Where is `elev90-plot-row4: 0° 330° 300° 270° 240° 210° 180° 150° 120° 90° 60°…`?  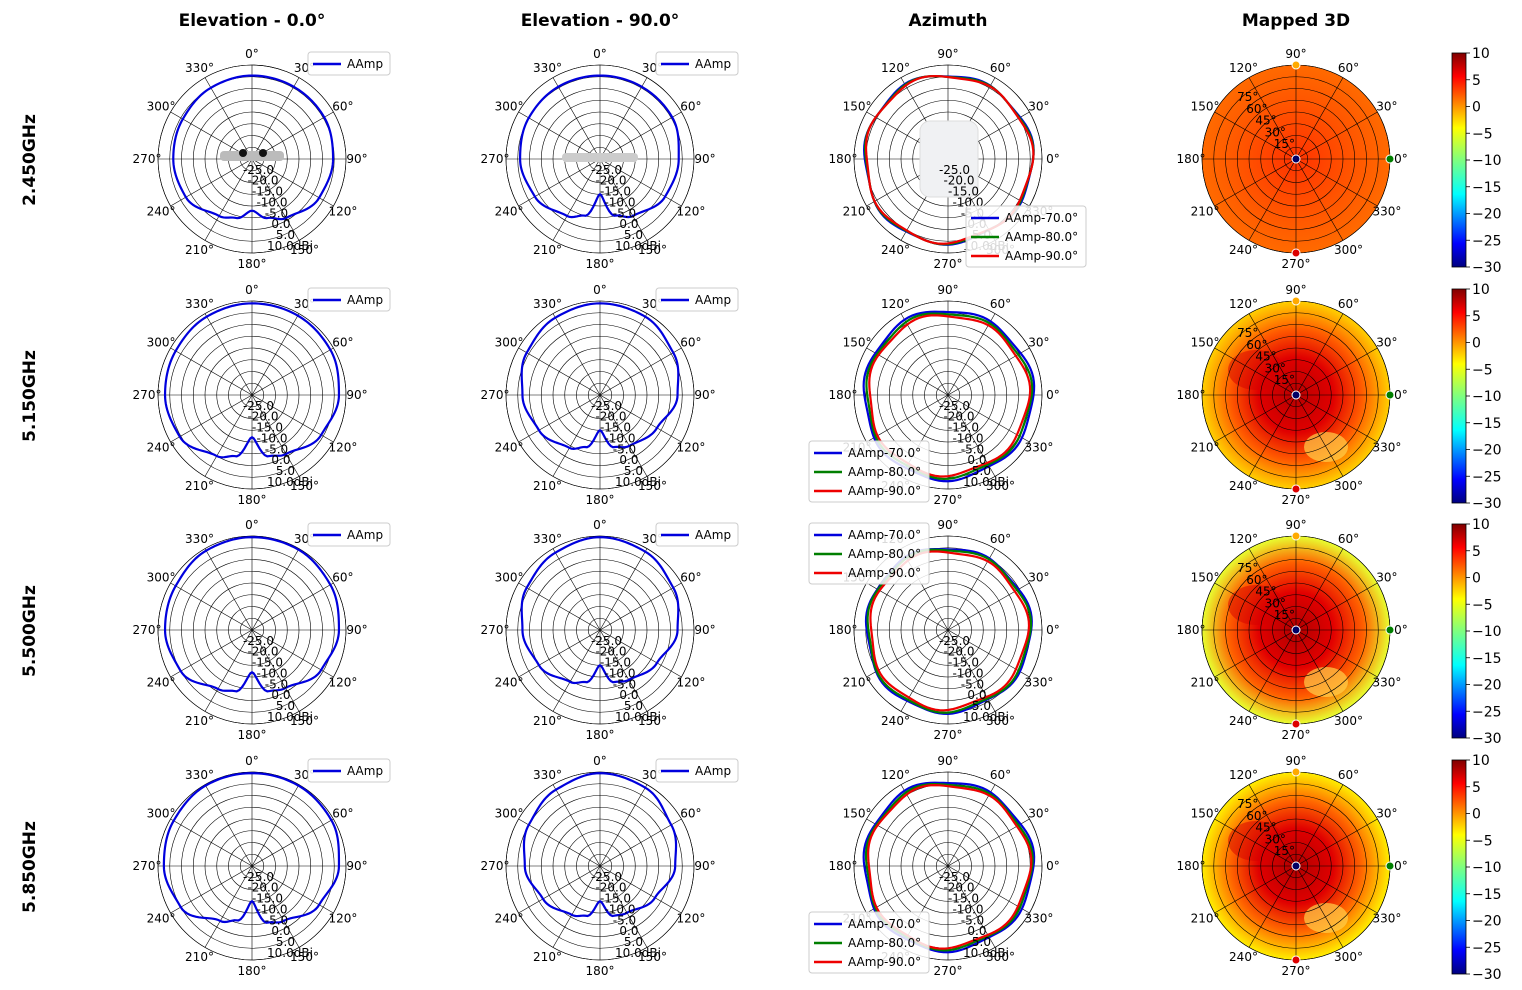 elev90-plot-row4: 0° 330° 300° 270° 240° 210° 180° 150° 120° 90° 60°… is located at coordinates (610, 866).